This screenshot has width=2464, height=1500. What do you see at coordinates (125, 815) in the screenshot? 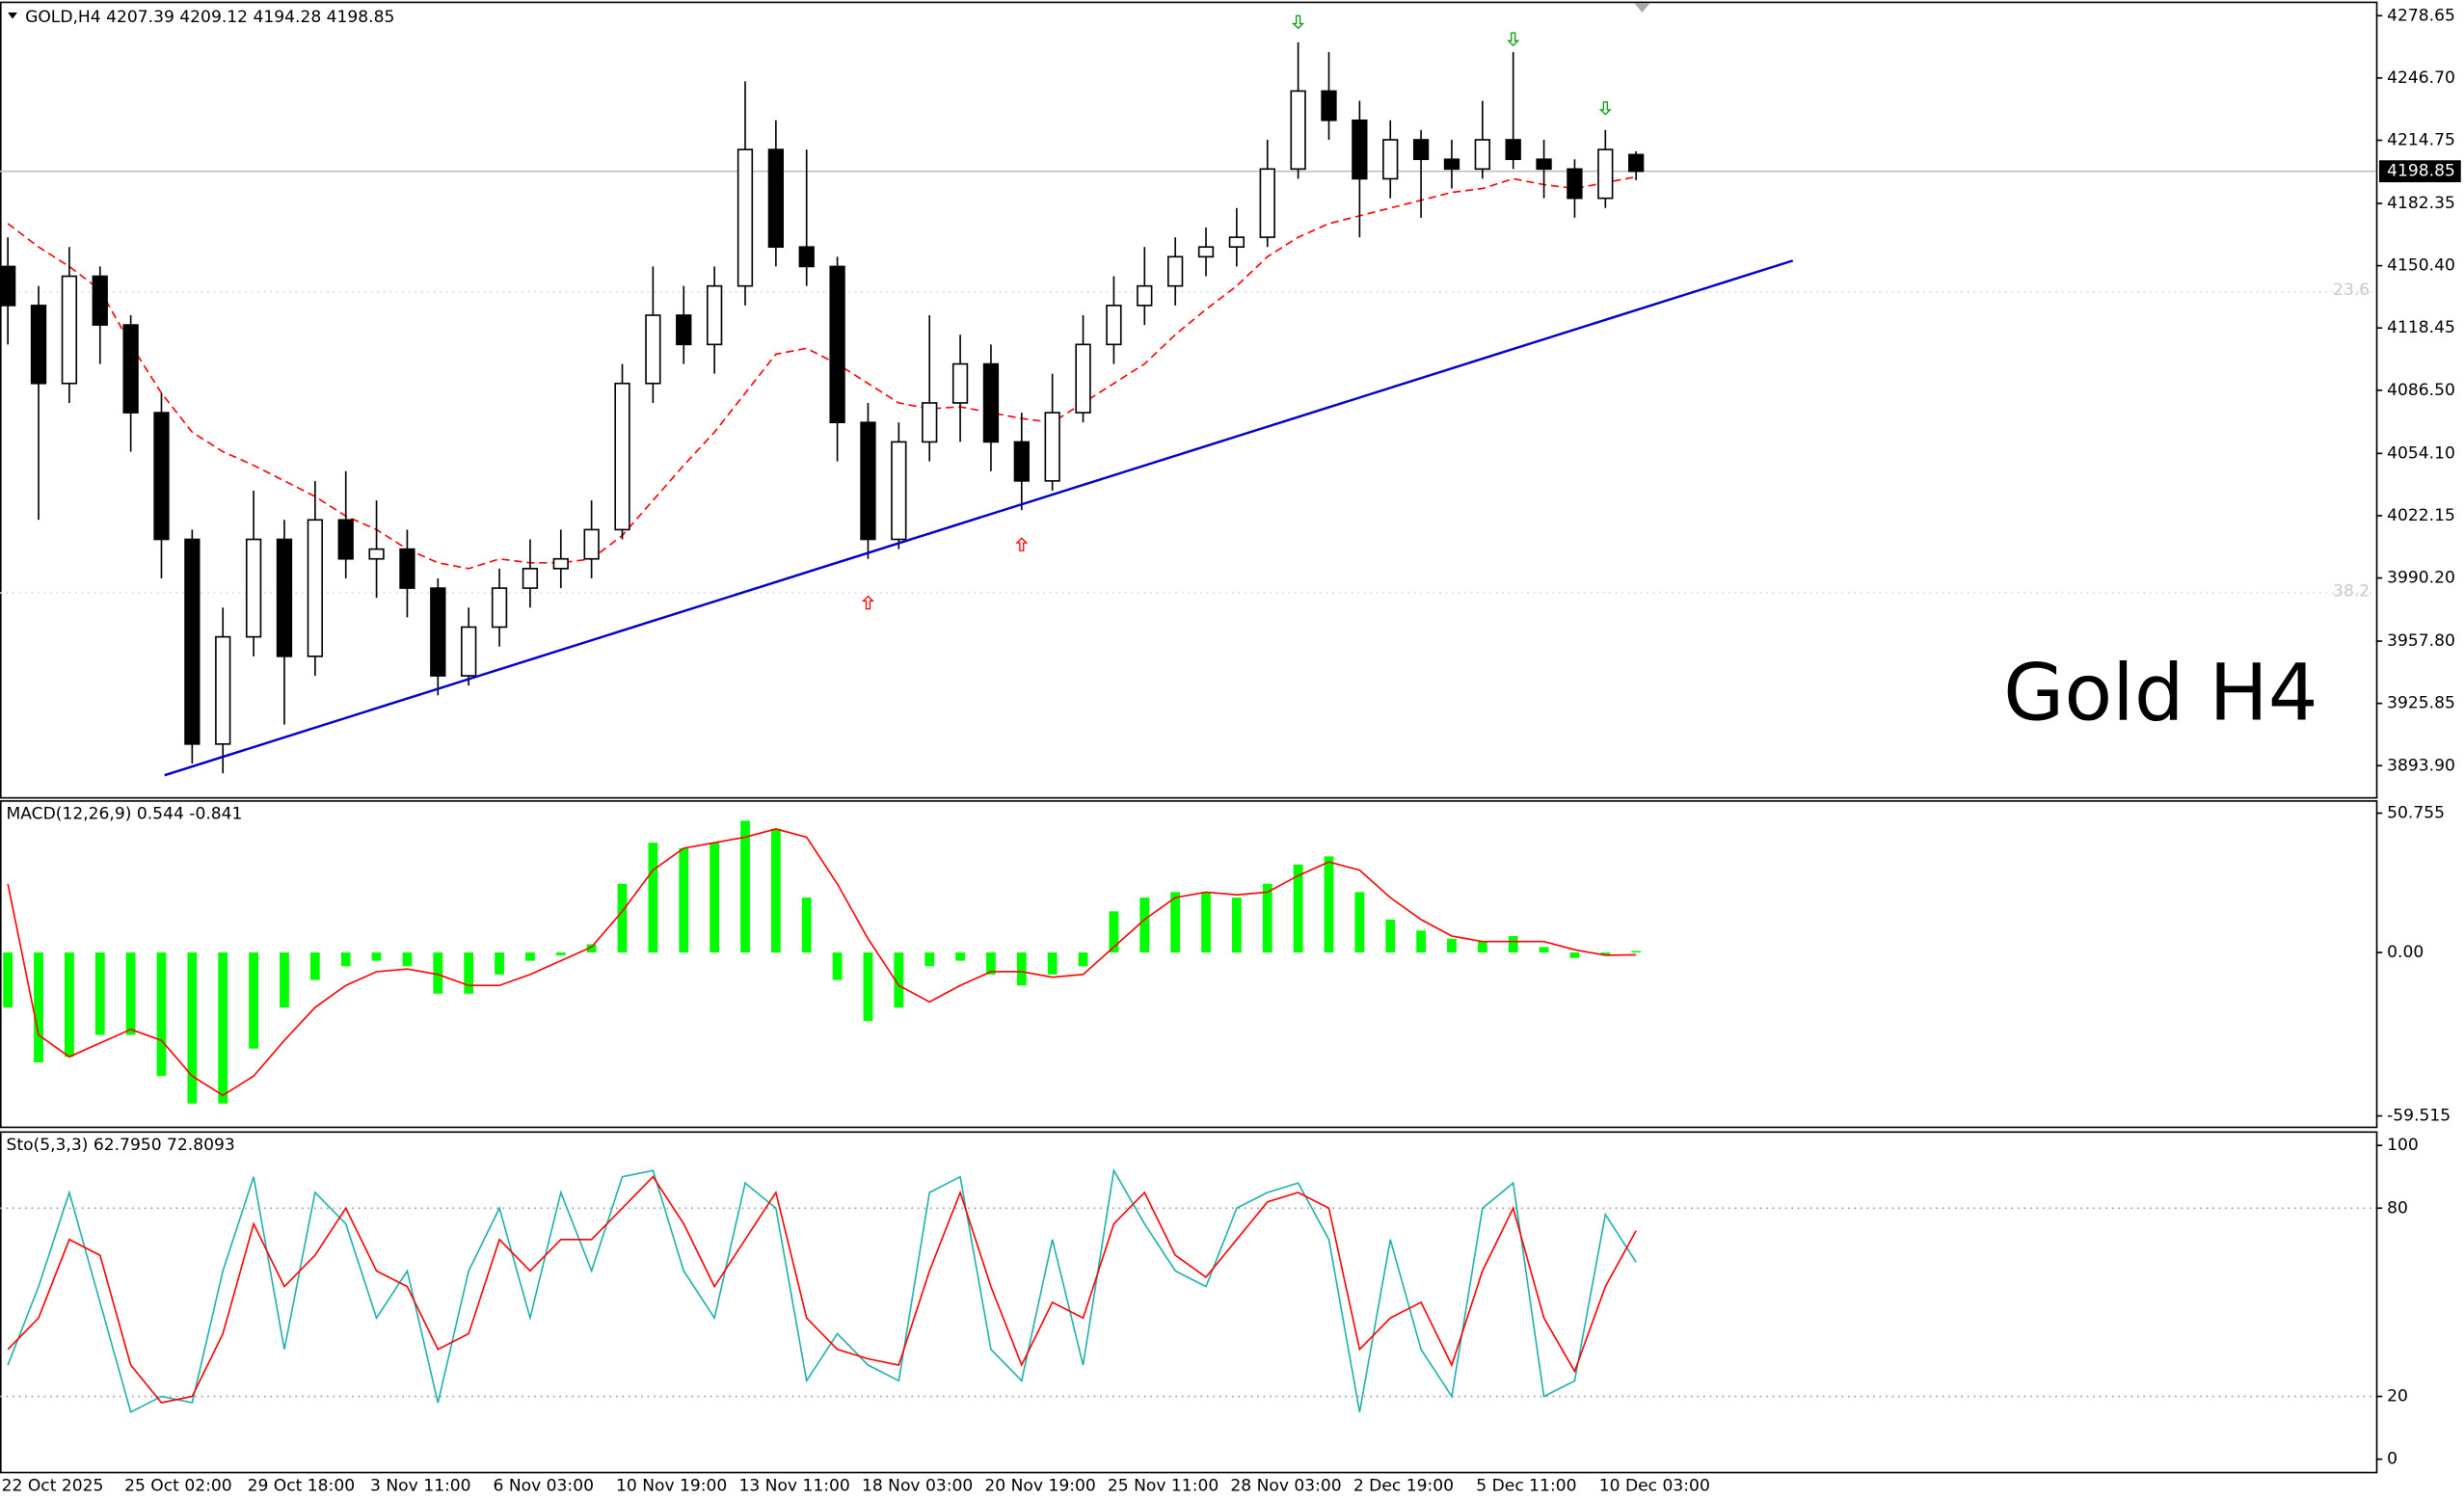
I see `macd-title: MACD(12,26,9) 0.544 -0.841` at bounding box center [125, 815].